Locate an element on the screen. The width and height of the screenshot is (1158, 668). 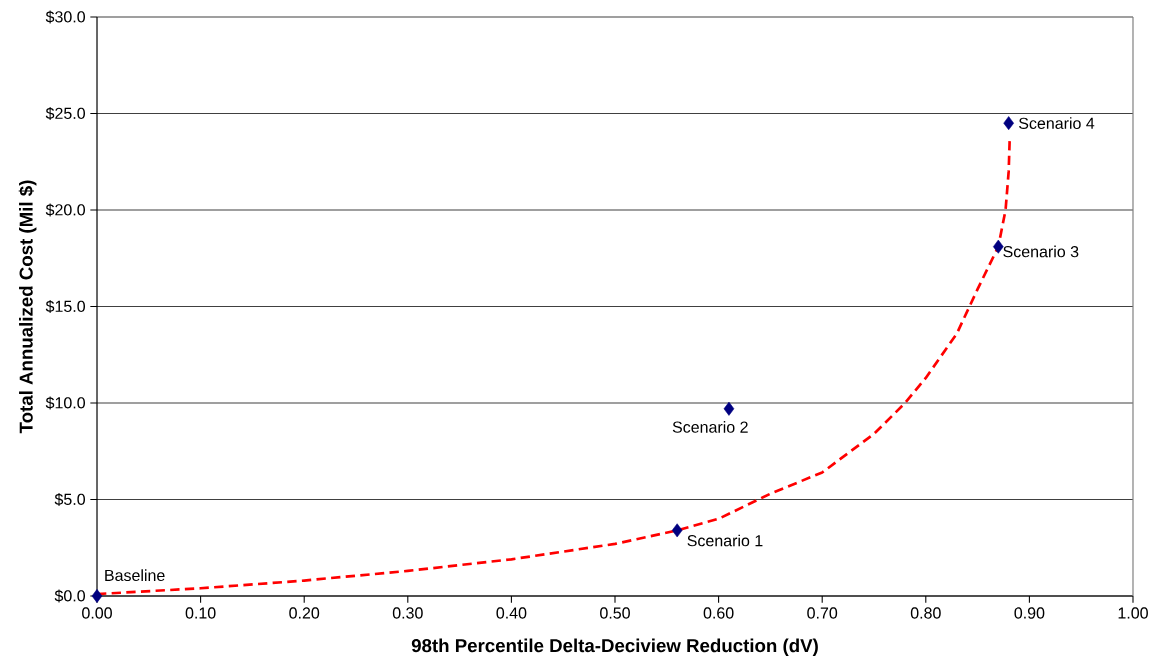
y-tick-label: $30.0 is located at coordinates (65, 17).